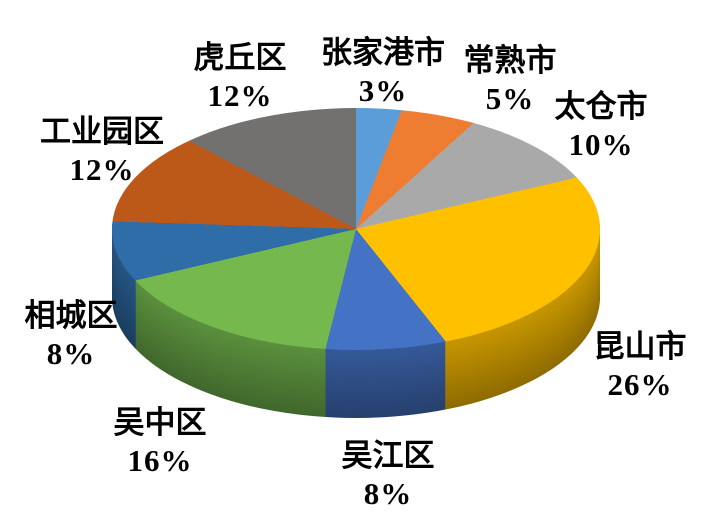  Describe the element at coordinates (240, 57) in the screenshot. I see `slice-label-name: 虎丘区` at that location.